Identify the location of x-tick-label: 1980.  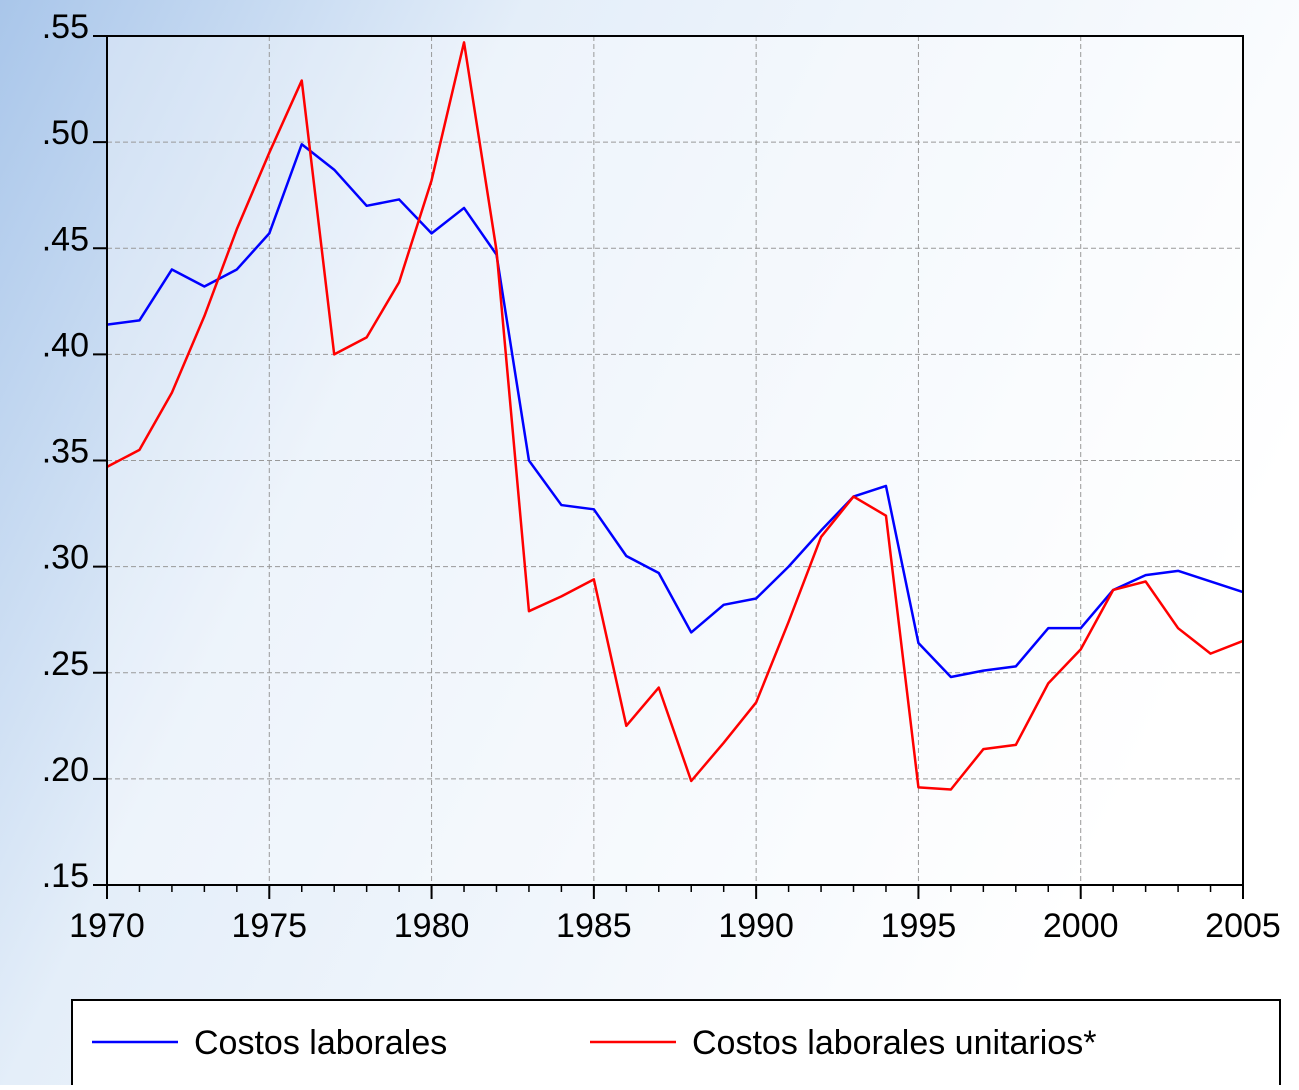
(432, 926).